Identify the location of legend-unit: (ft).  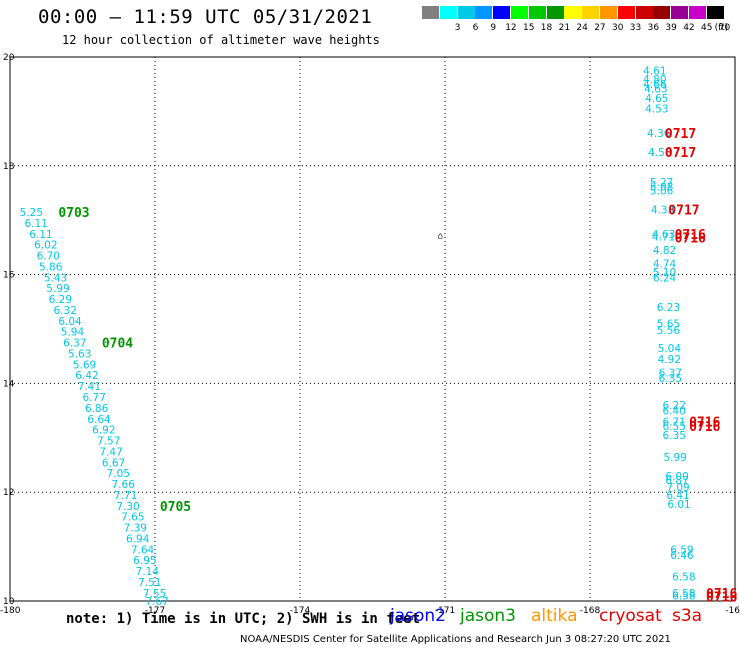
(721, 28).